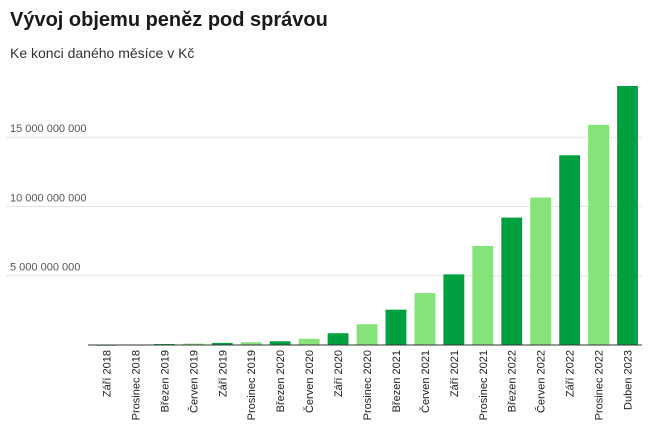 The height and width of the screenshot is (437, 650). I want to click on x-tick-label: Prosinec 2018, so click(136, 385).